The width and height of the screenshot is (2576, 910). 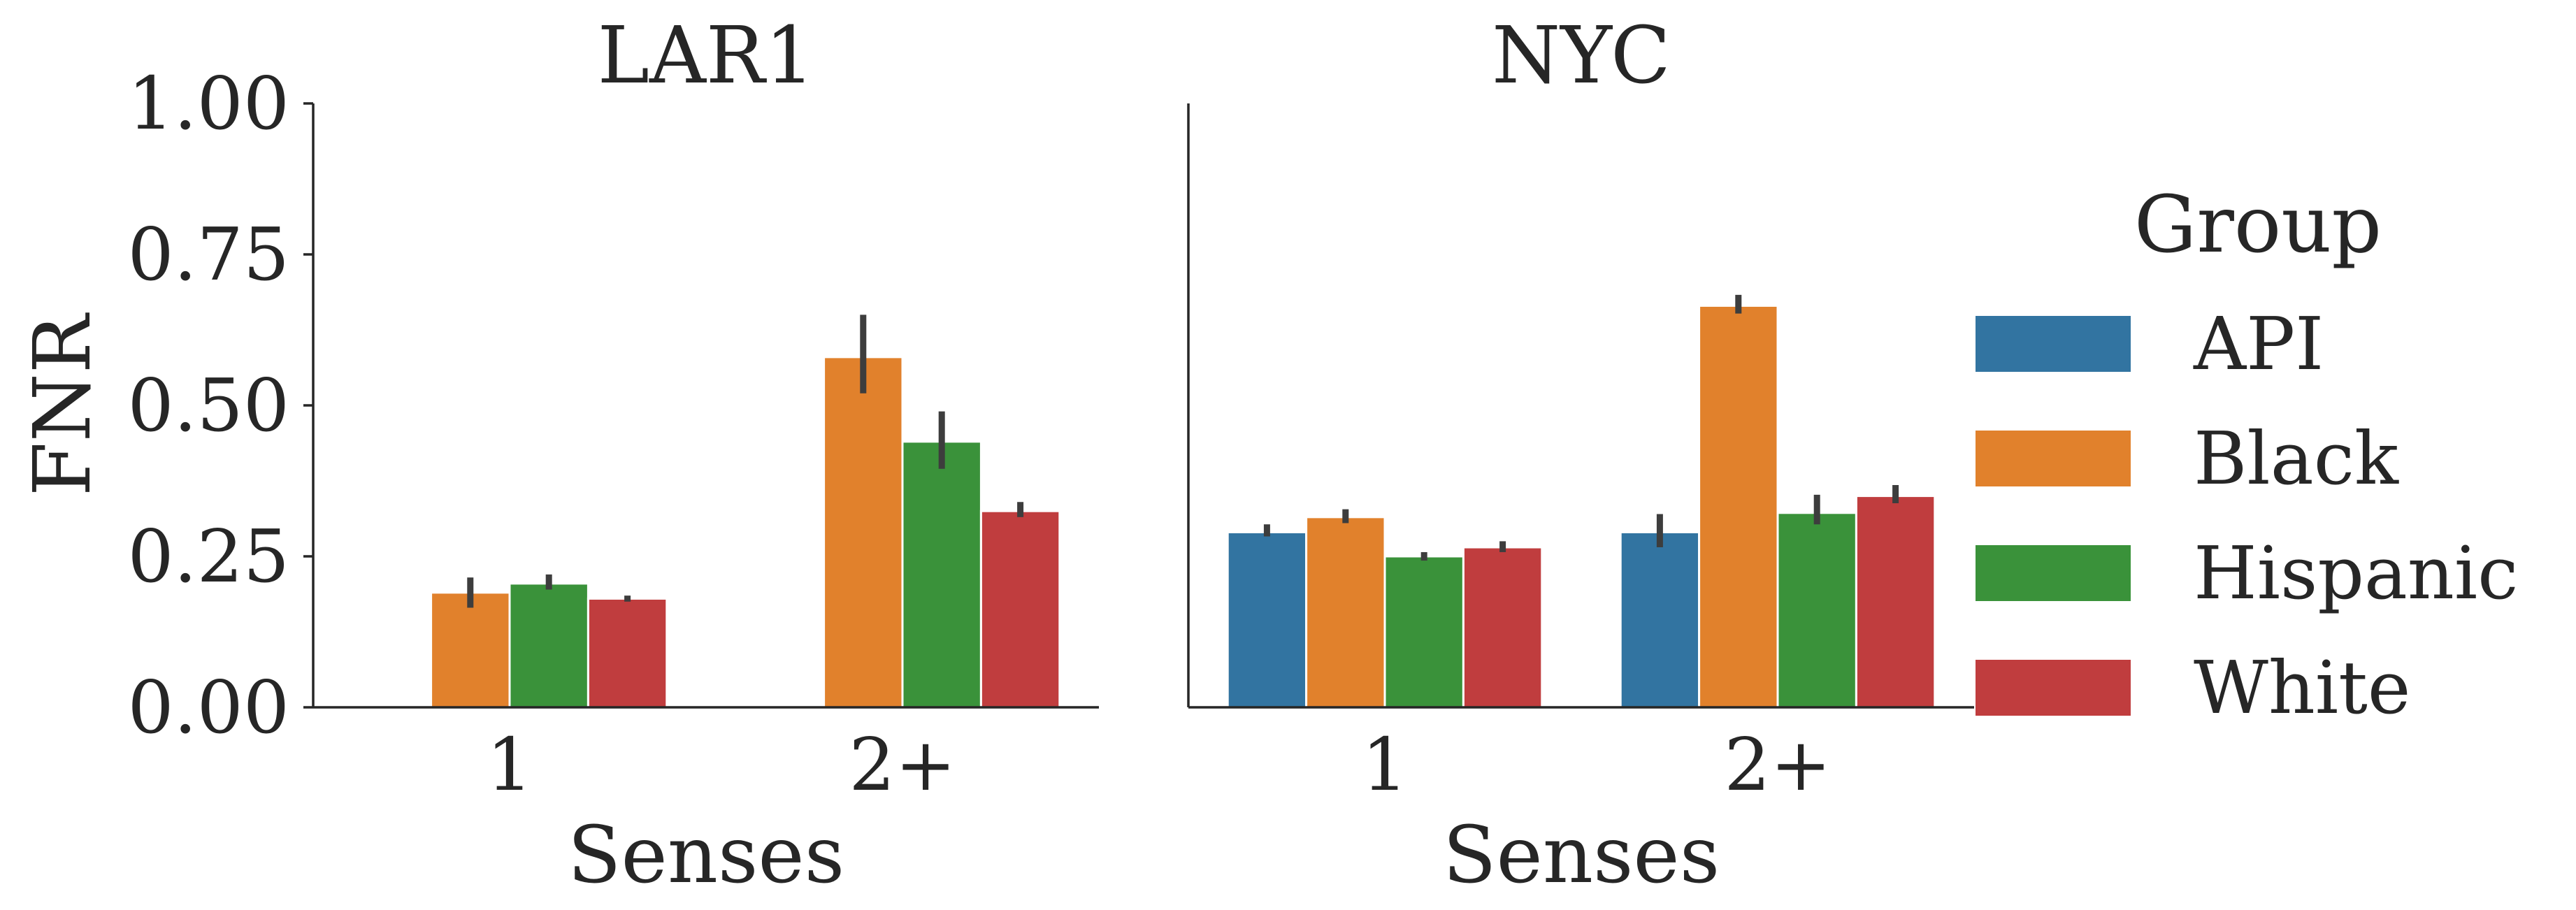 I want to click on y-tick-label-0-50: 0.50, so click(x=208, y=406).